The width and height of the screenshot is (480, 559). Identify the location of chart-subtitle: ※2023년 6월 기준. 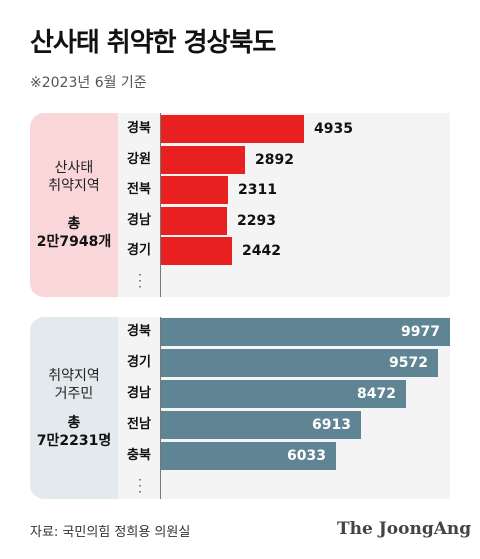
(88, 83).